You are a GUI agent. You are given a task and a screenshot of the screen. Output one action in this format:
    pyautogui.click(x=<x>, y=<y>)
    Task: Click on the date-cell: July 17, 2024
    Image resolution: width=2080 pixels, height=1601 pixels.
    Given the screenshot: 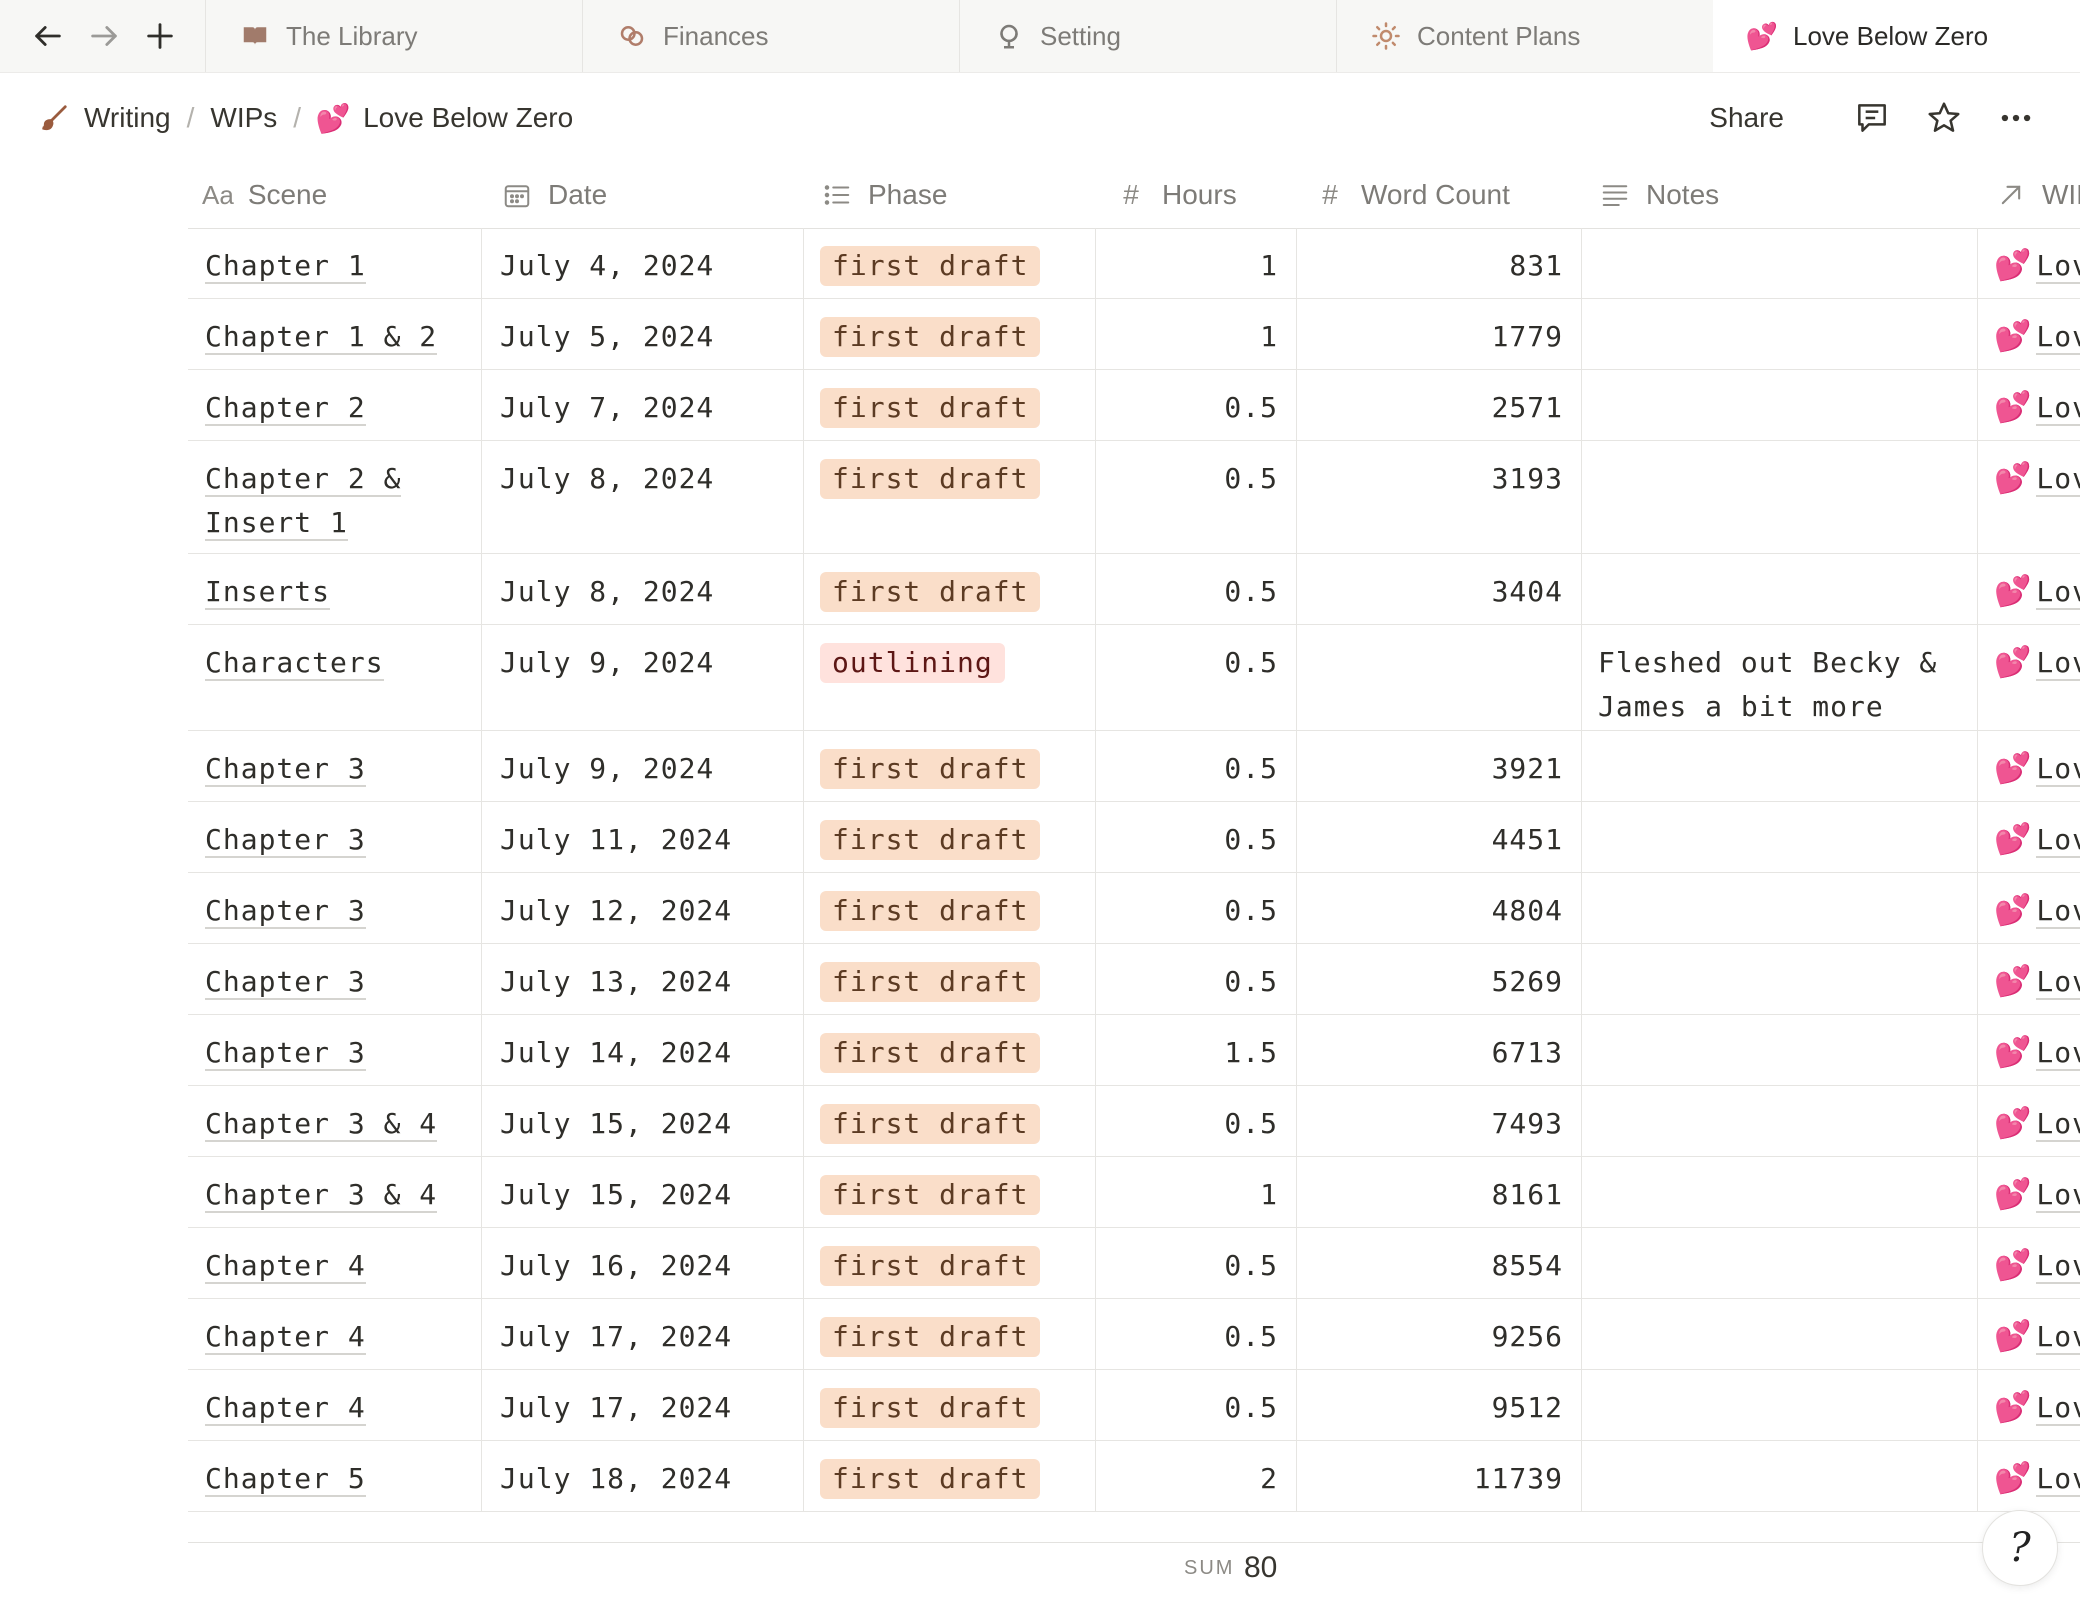 What is the action you would take?
    pyautogui.click(x=643, y=1405)
    